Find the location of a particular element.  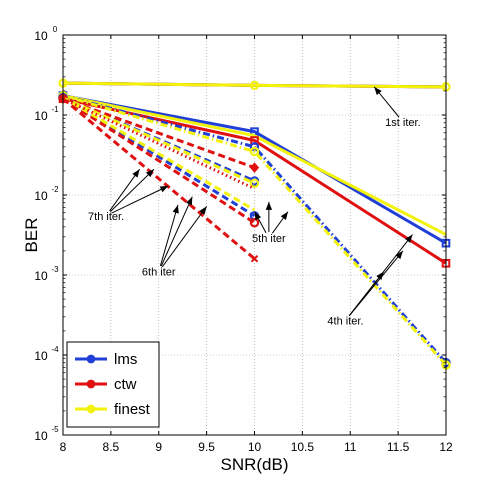

legend: lms ctw finest is located at coordinates (113, 384).